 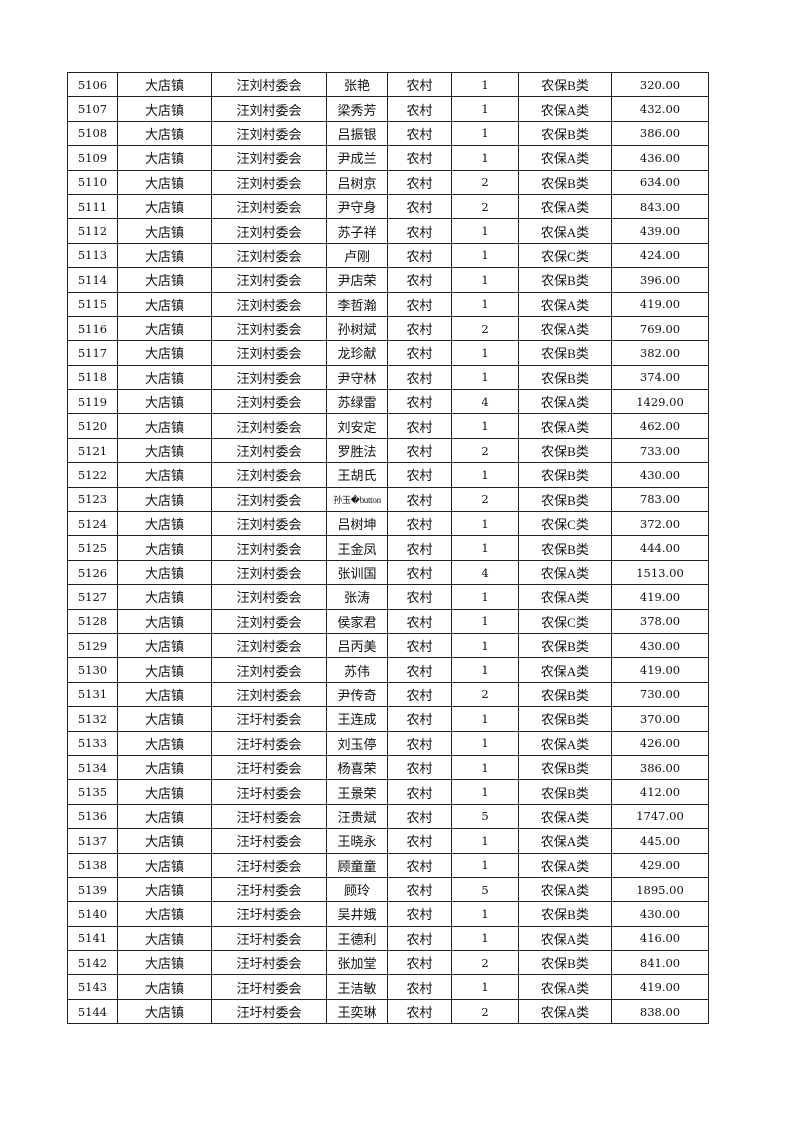 I want to click on person-name-cell: 吕振银, so click(x=357, y=133).